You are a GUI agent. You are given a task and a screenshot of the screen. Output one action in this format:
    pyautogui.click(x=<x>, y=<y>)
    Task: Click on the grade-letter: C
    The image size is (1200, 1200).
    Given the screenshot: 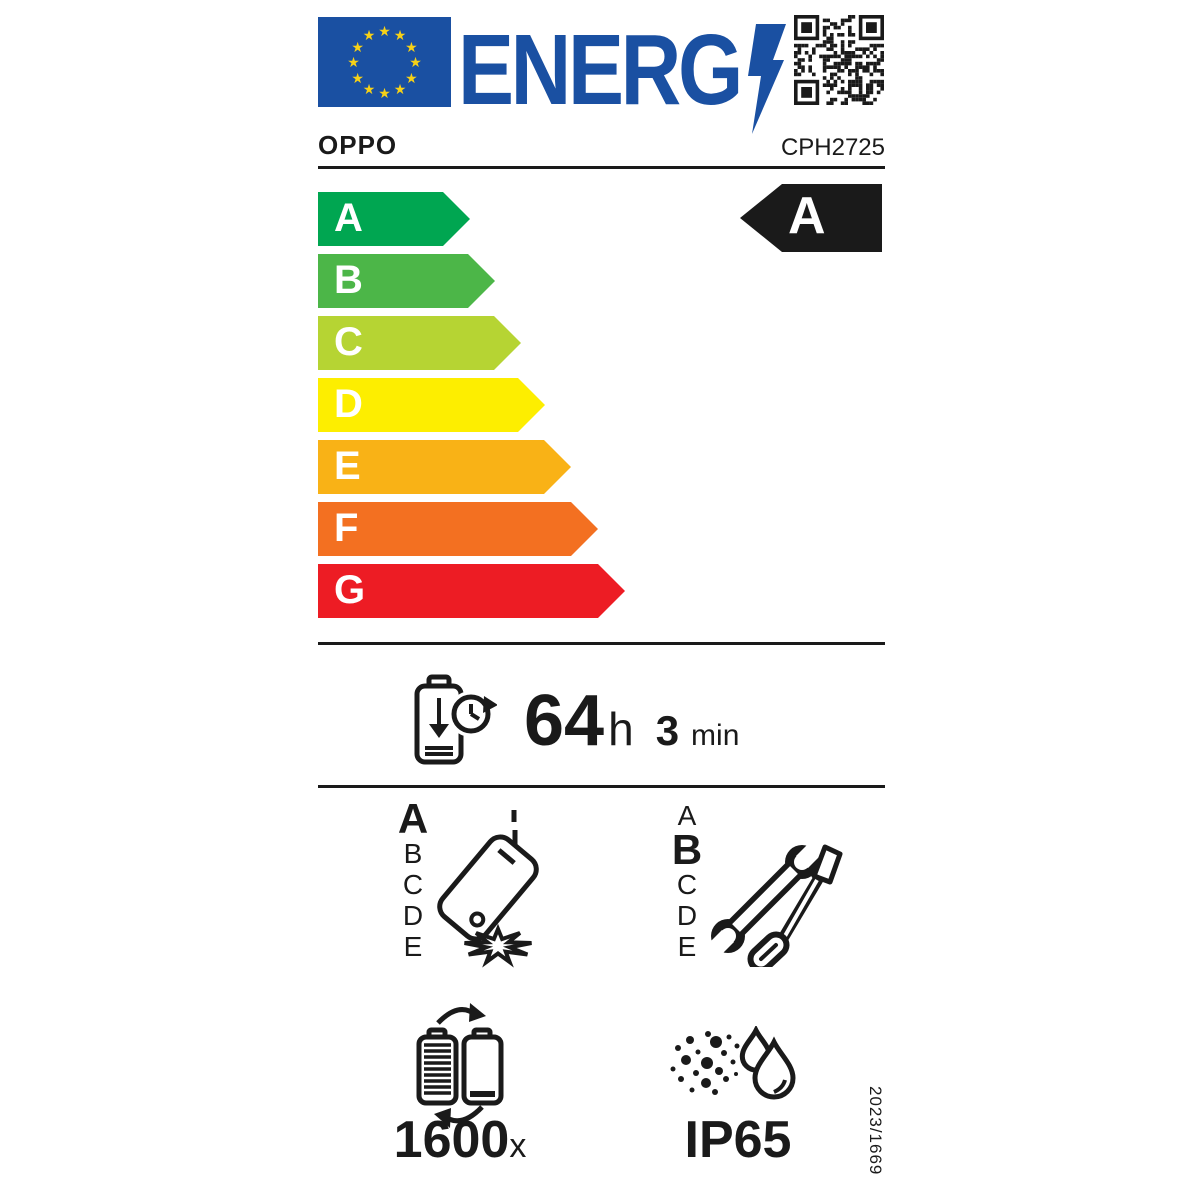 What is the action you would take?
    pyautogui.click(x=348, y=342)
    